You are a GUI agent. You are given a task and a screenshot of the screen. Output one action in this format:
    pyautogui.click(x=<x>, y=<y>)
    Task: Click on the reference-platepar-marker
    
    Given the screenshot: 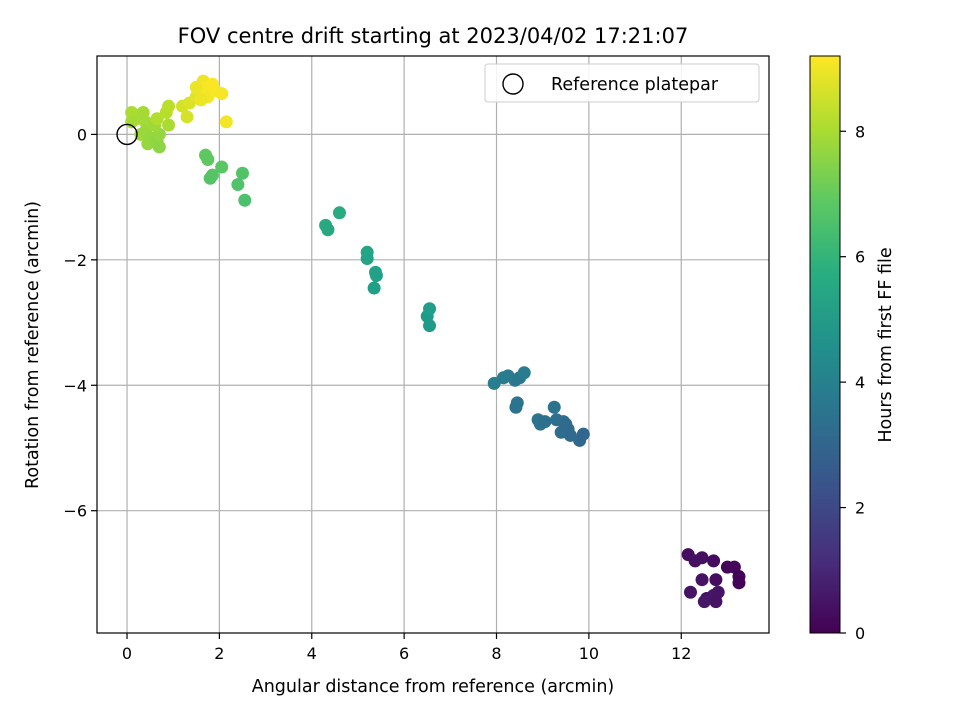 What is the action you would take?
    pyautogui.click(x=127, y=134)
    